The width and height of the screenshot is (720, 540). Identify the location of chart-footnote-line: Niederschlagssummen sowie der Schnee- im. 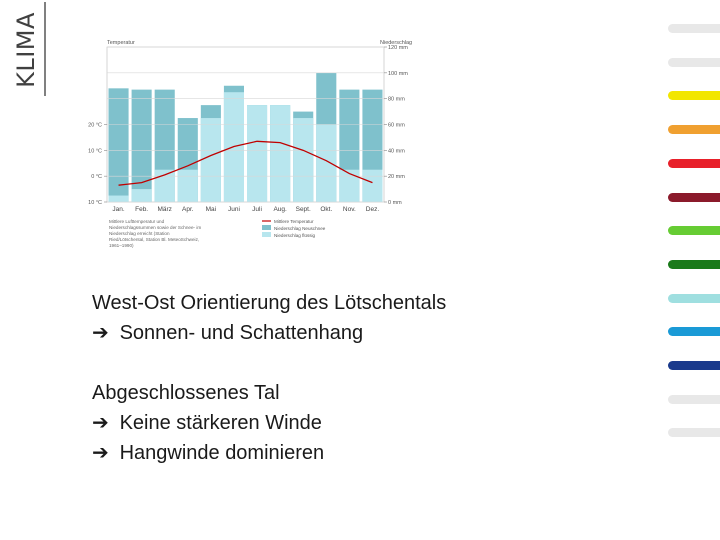
(155, 227).